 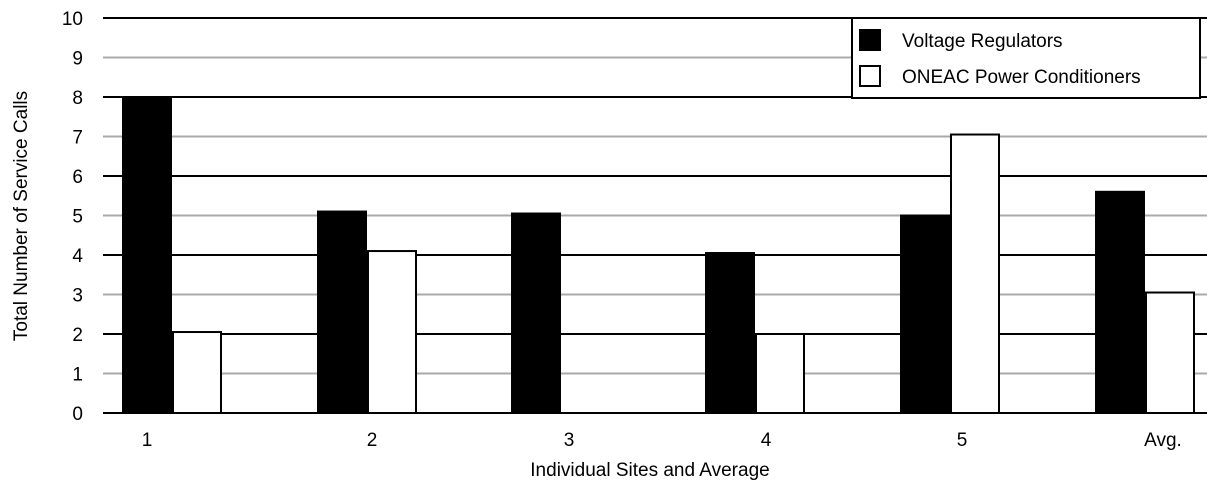 What do you see at coordinates (77, 375) in the screenshot?
I see `y-tick-label: 1` at bounding box center [77, 375].